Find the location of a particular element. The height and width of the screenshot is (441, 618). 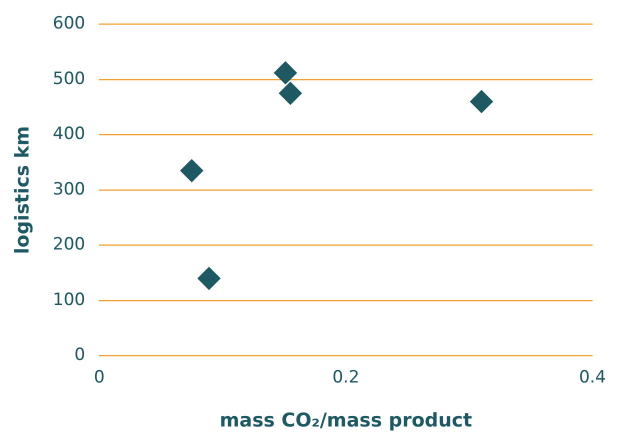

y-tick-label: 400 is located at coordinates (69, 134).